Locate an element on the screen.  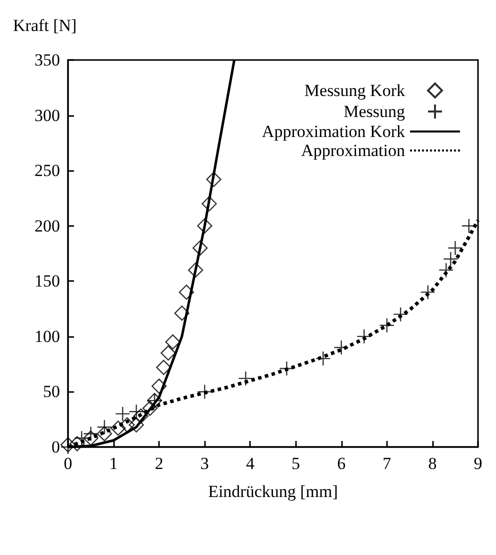
y-axis-title: Kraft [N] is located at coordinates (45, 25).